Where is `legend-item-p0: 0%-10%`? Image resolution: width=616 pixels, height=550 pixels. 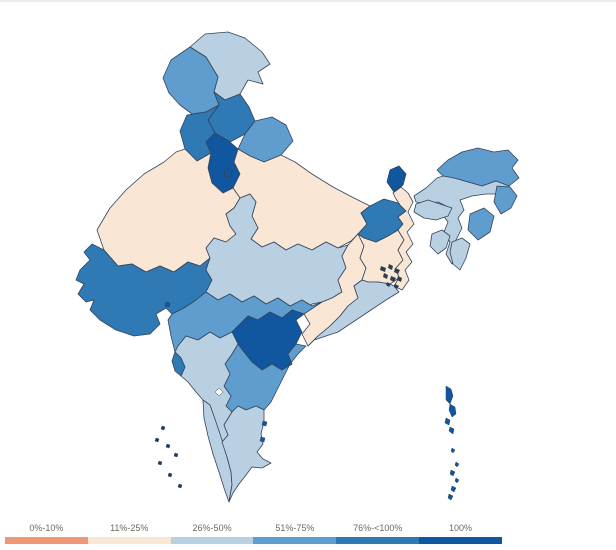 legend-item-p0: 0%-10% is located at coordinates (46, 533).